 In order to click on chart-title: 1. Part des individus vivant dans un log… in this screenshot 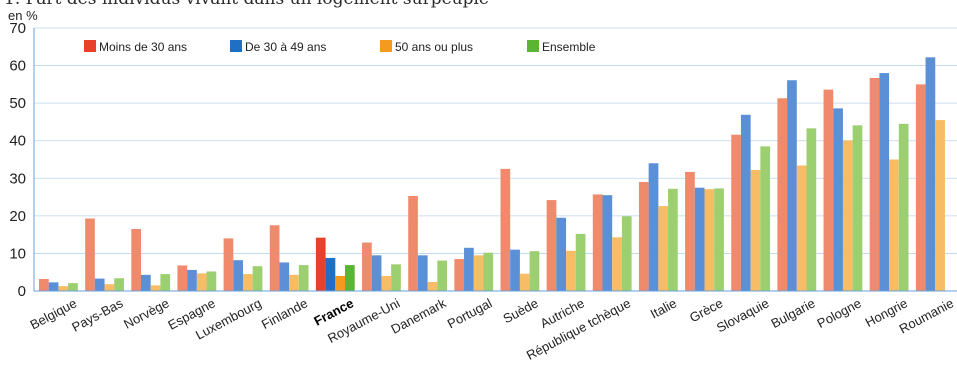, I will do `click(246, 4)`.